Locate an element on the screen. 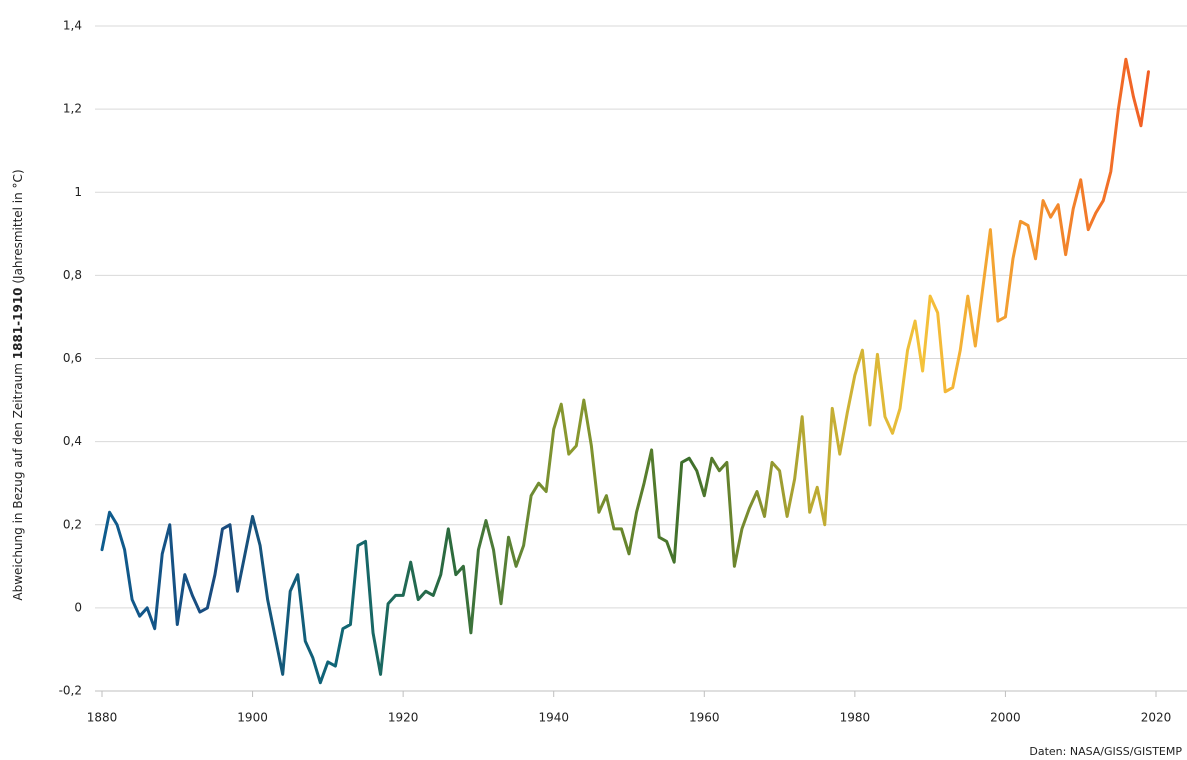 This screenshot has width=1187, height=760. y-tick-label: -0,2 is located at coordinates (70, 691).